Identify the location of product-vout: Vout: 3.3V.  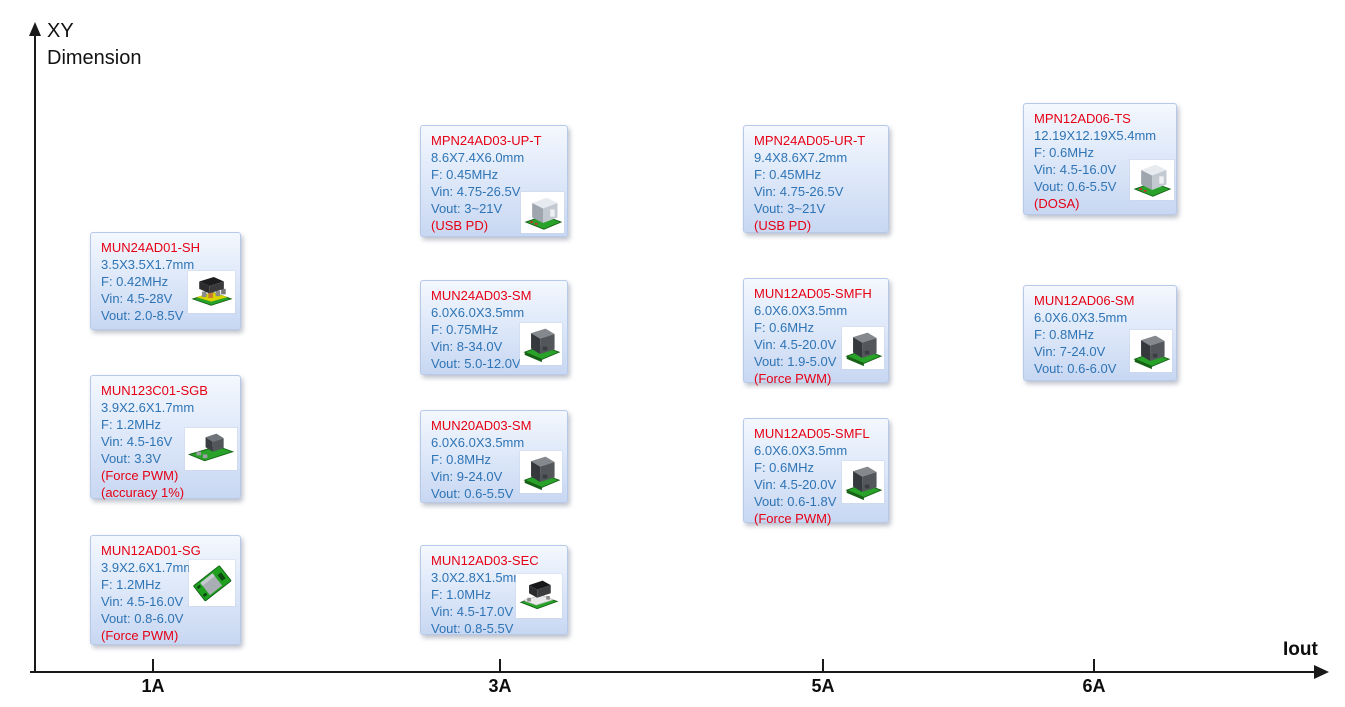
(131, 458).